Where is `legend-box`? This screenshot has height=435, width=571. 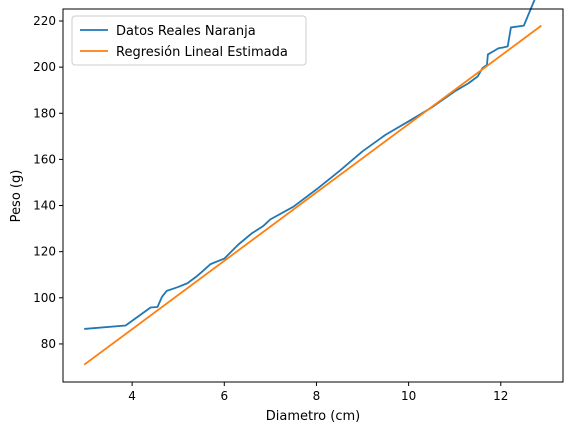
legend-box is located at coordinates (189, 40).